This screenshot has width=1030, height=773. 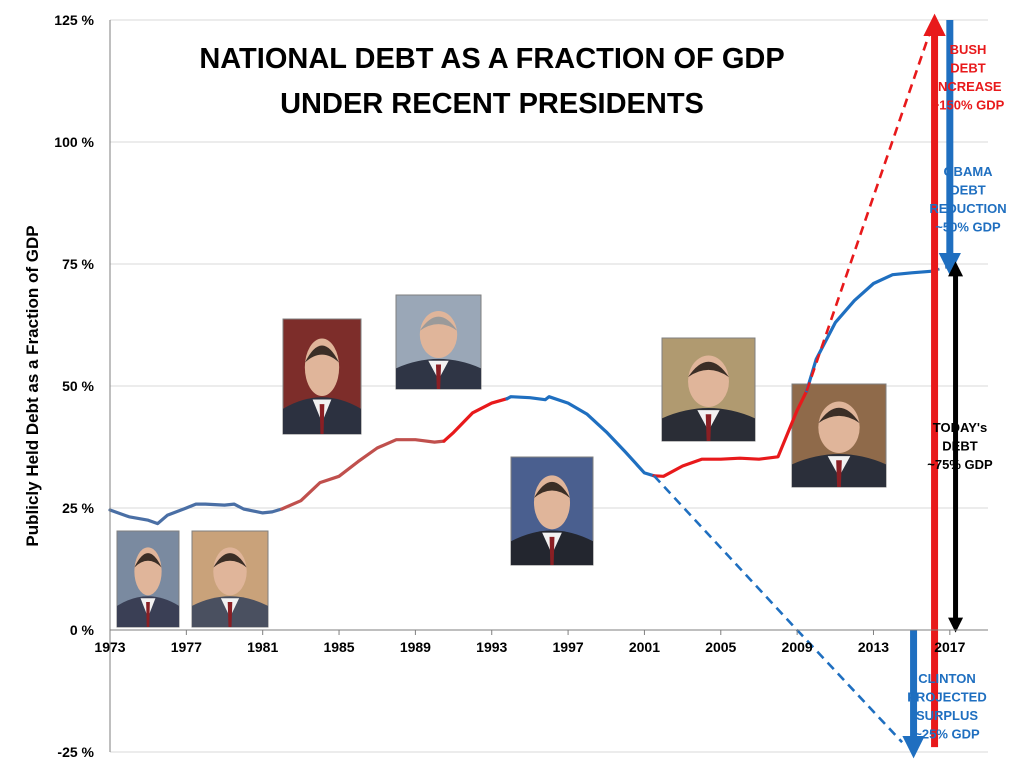 What do you see at coordinates (968, 86) in the screenshot?
I see `annotation-0-line: INCREASE` at bounding box center [968, 86].